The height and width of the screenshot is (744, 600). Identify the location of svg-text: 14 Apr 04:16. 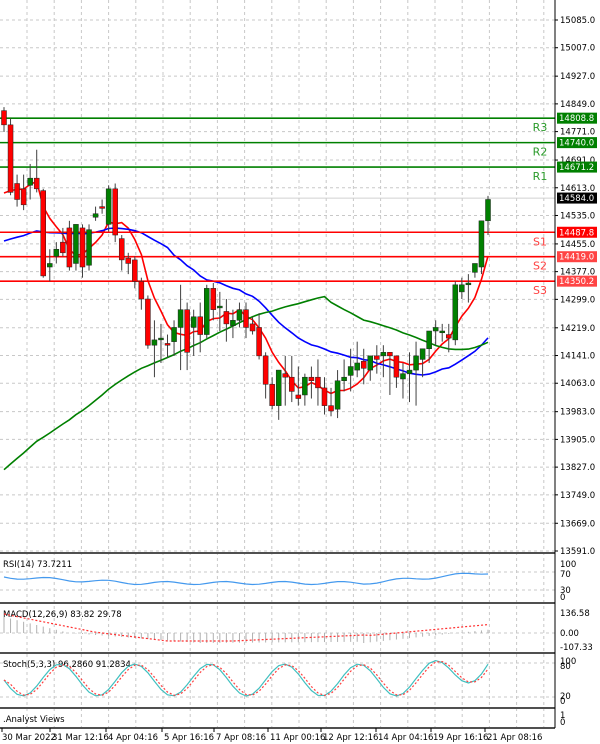
(405, 738).